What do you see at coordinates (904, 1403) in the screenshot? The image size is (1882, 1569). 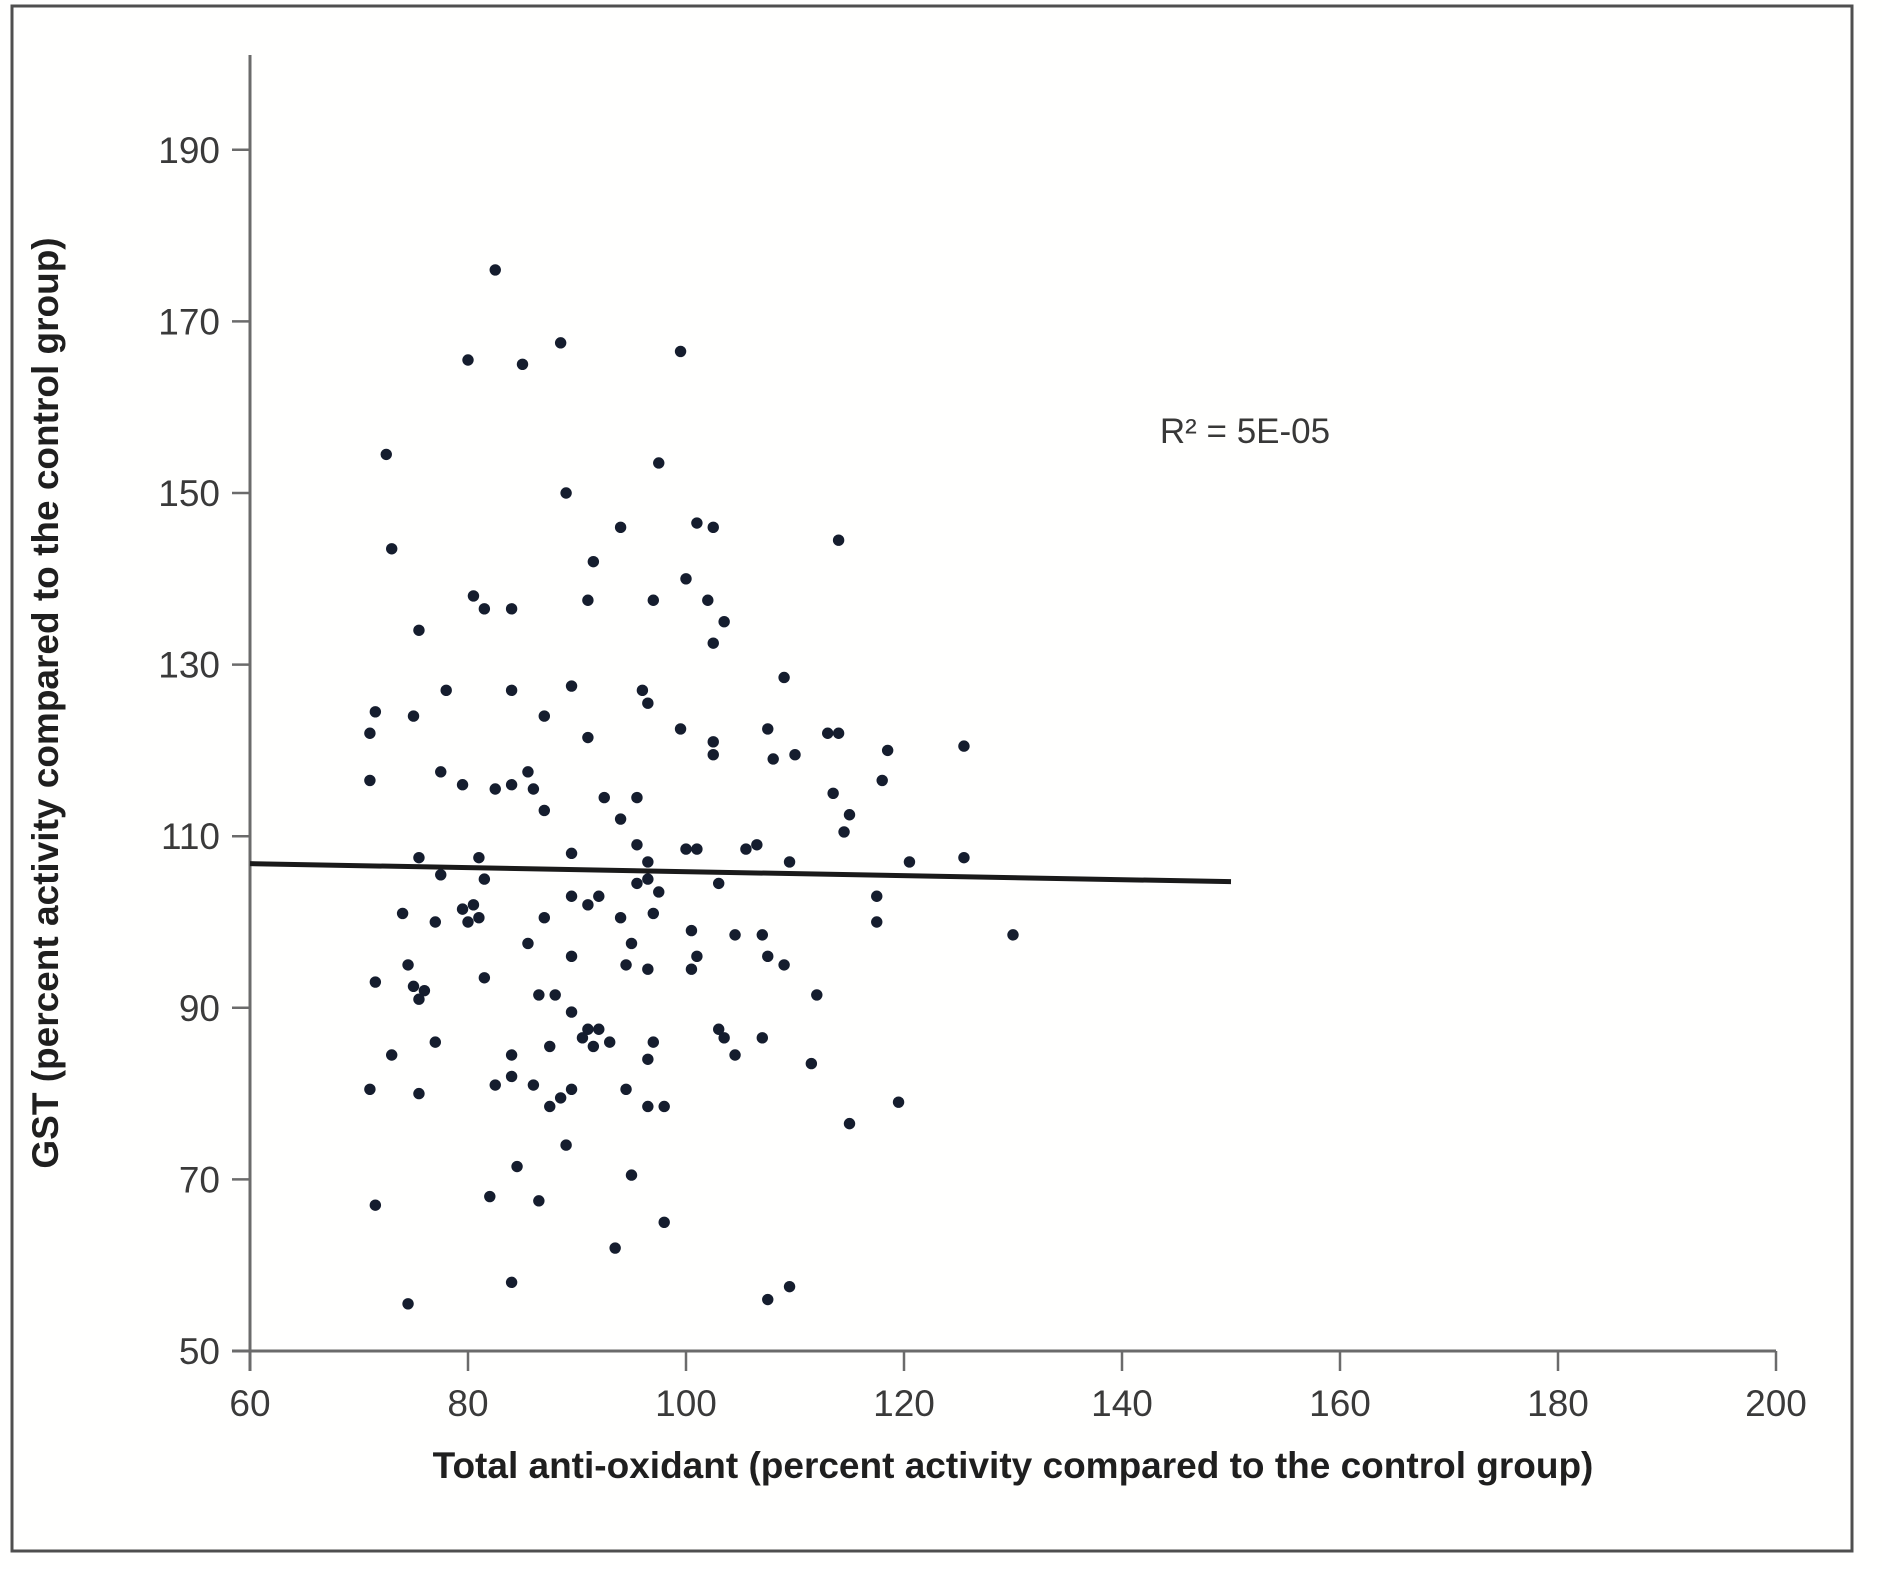 I see `x-tick-label: 120` at bounding box center [904, 1403].